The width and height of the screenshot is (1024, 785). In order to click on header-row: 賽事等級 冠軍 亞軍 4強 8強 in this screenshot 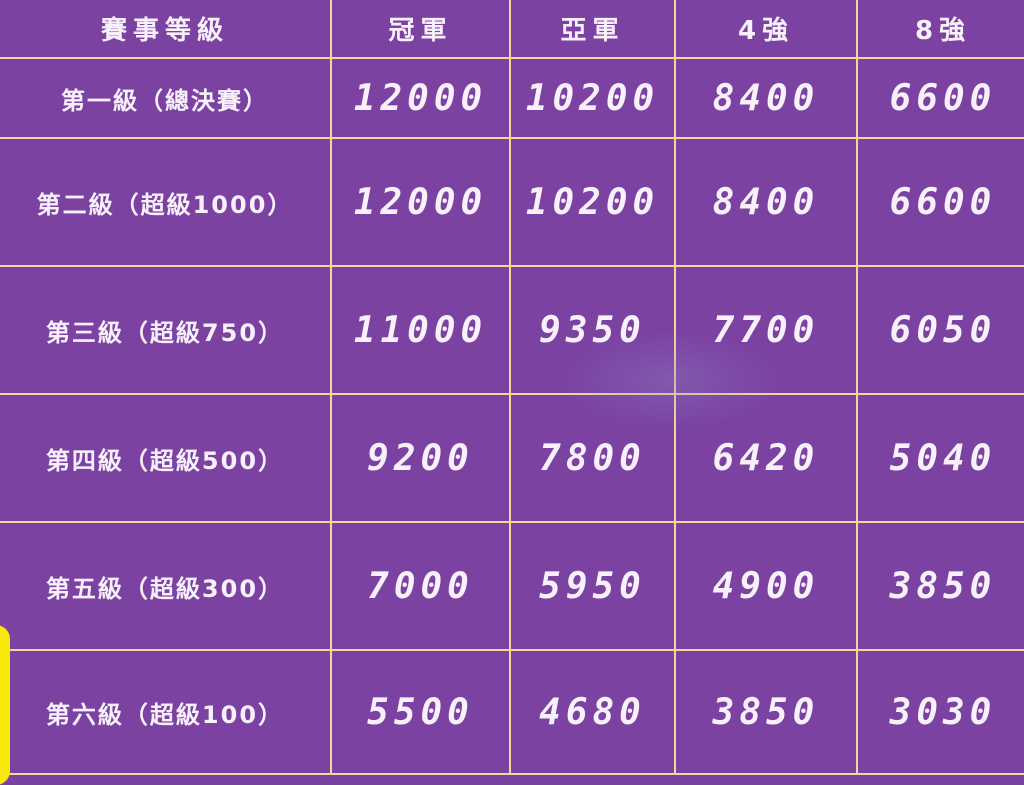, I will do `click(512, 29)`.